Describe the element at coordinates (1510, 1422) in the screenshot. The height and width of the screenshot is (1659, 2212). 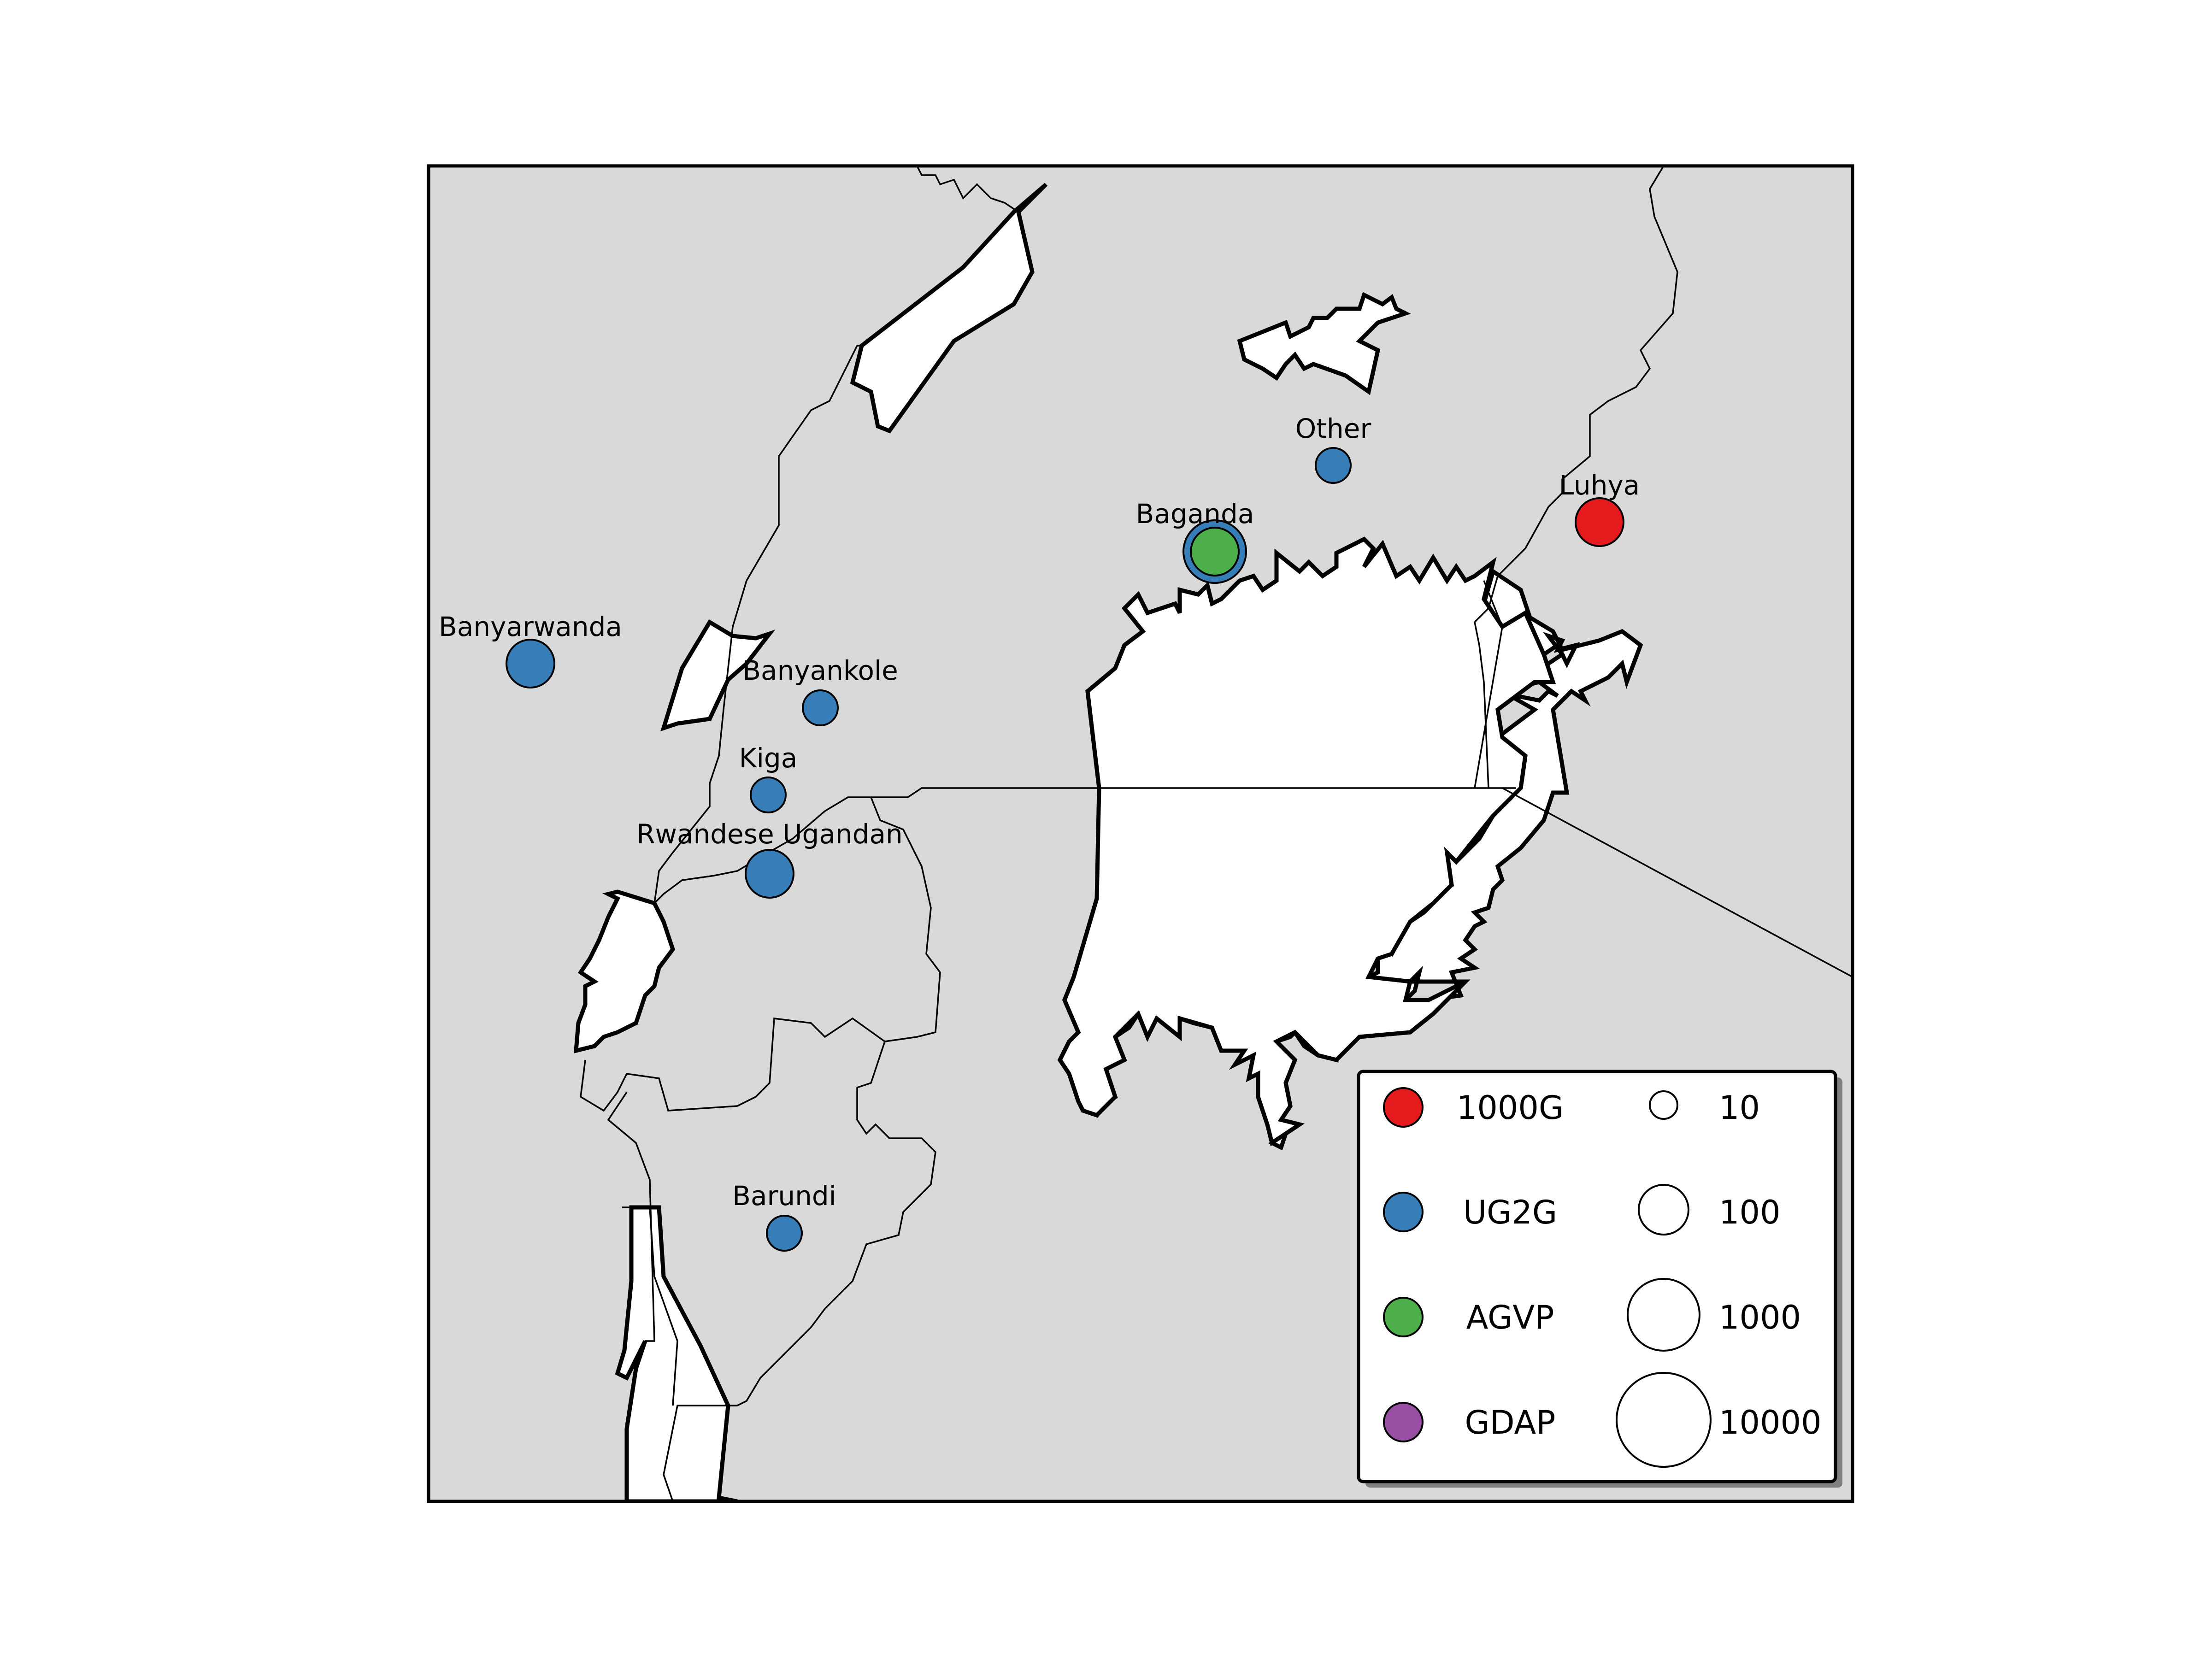
I see `legend-label-gdap: GDAP` at that location.